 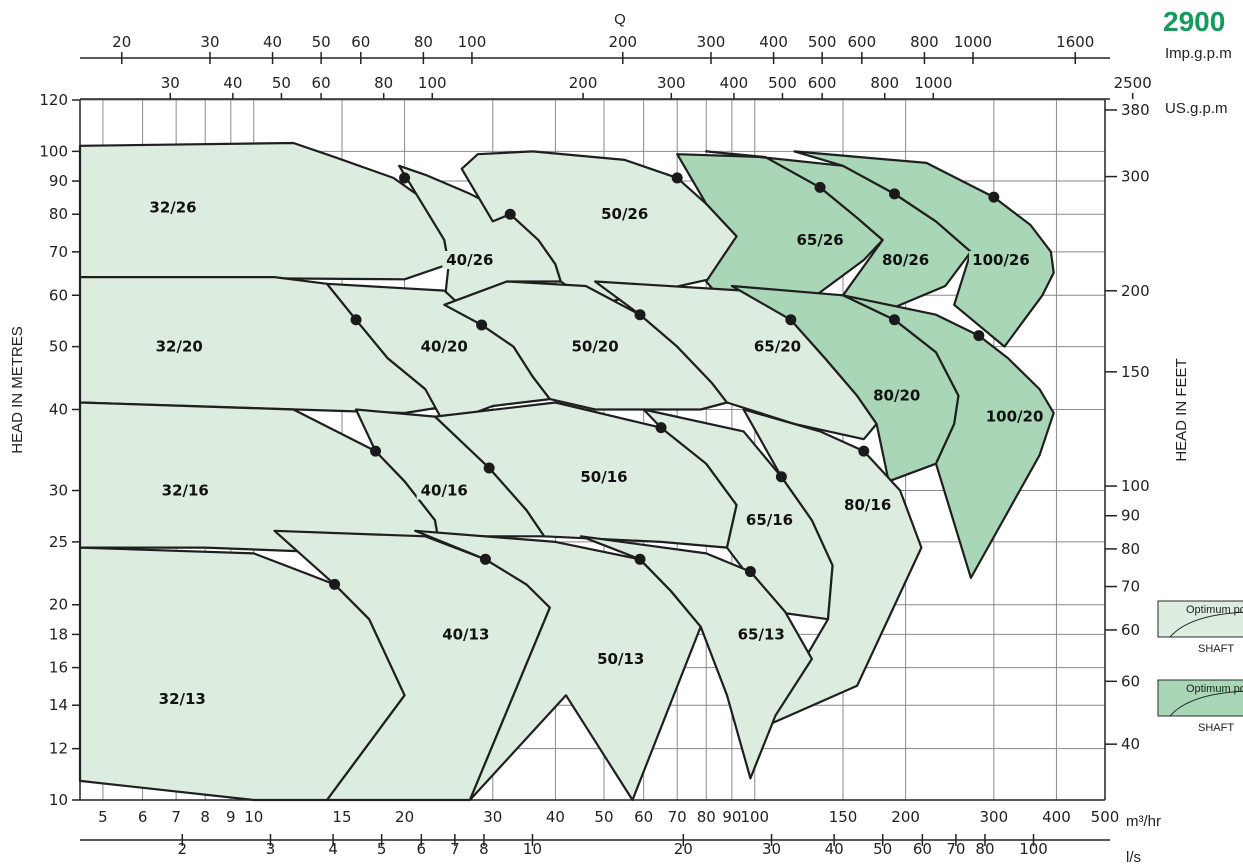 What do you see at coordinates (382, 849) in the screenshot?
I see `ls-tick-label: 5` at bounding box center [382, 849].